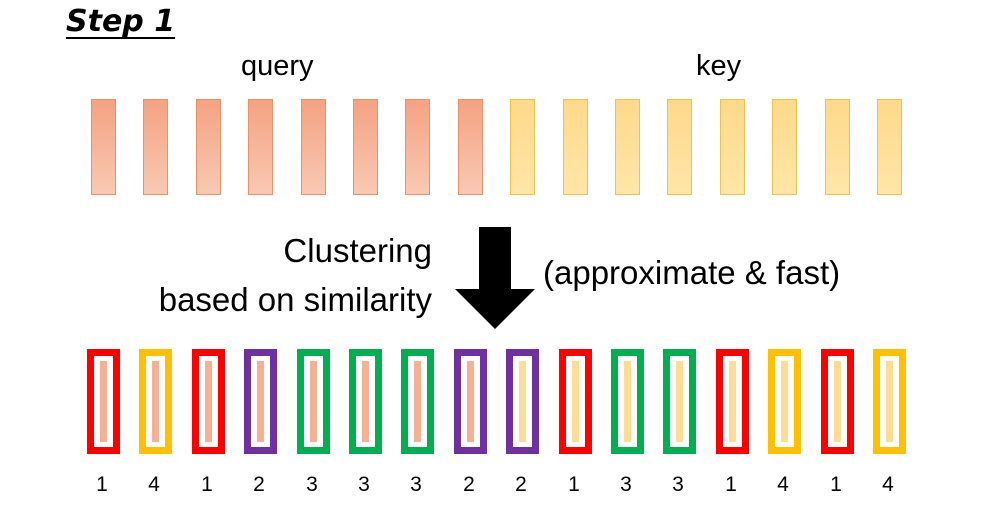 This screenshot has height=507, width=987. I want to click on query-label: query, so click(277, 66).